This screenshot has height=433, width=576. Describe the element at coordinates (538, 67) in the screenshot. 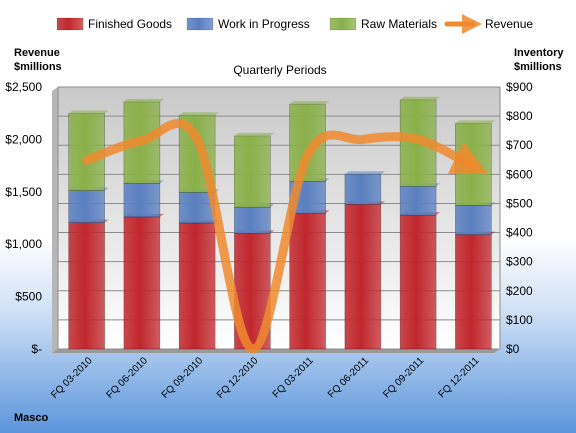

I see `y-right-title-line2: $millions` at that location.